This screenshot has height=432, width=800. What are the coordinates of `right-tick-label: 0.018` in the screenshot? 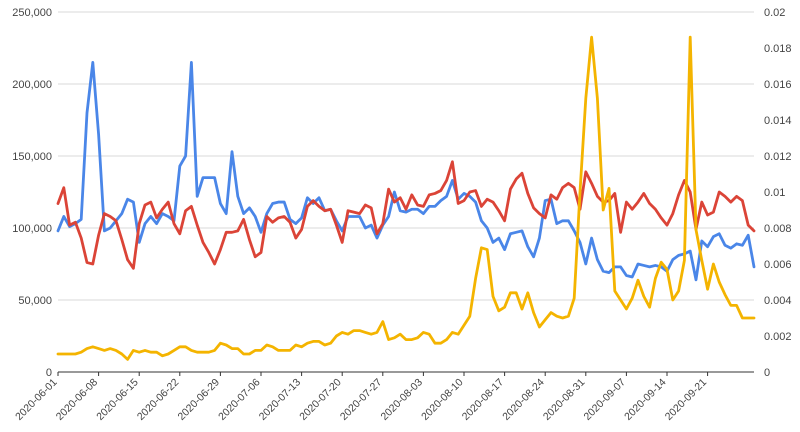 It's located at (778, 49).